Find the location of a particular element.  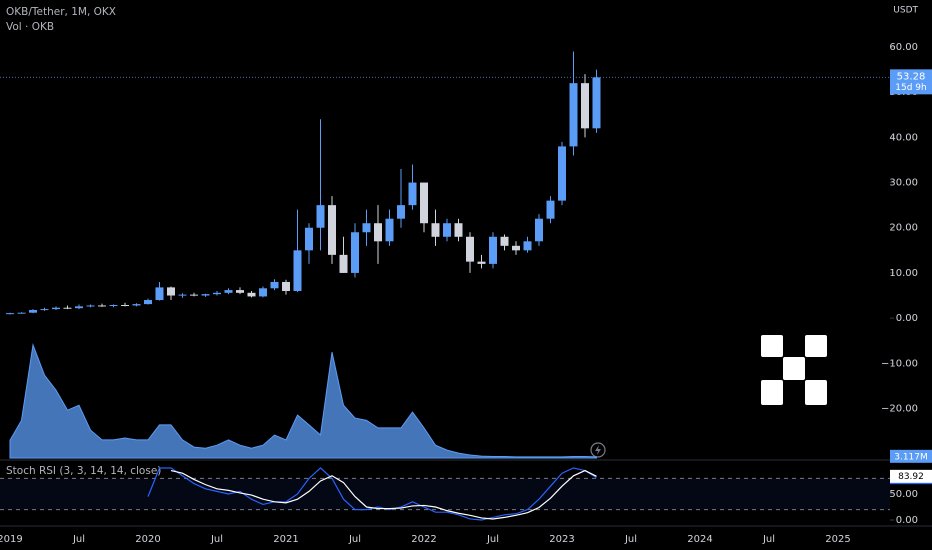

chart-title: OKB/Tether, 1M, OKX is located at coordinates (61, 12).